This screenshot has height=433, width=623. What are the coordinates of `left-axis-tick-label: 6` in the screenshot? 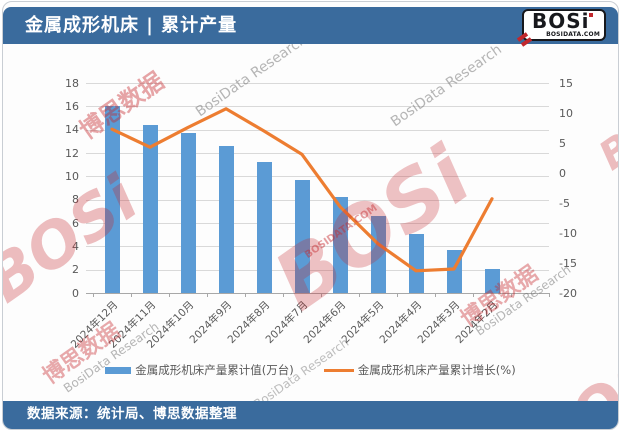 It's located at (75, 223).